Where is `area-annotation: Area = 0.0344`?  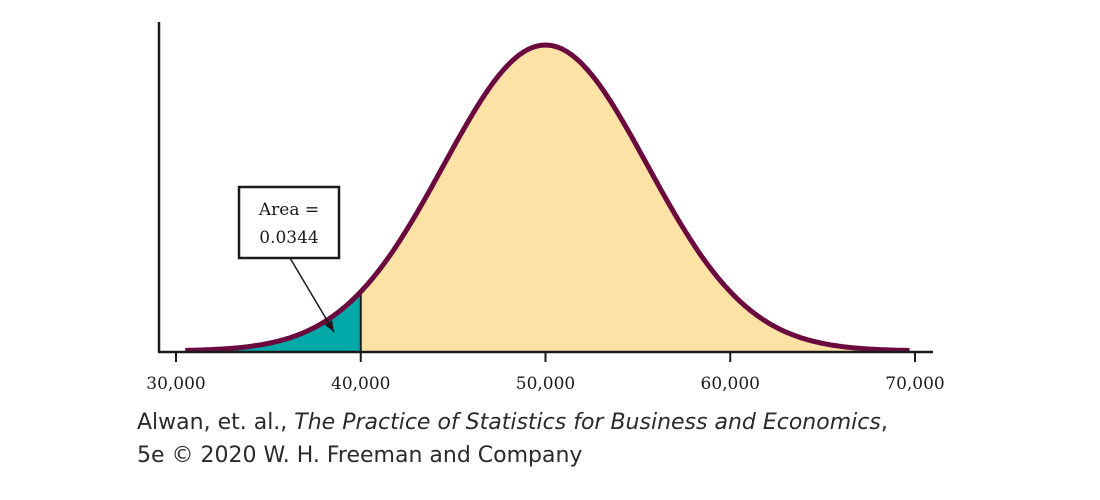
area-annotation: Area = 0.0344 is located at coordinates (289, 259).